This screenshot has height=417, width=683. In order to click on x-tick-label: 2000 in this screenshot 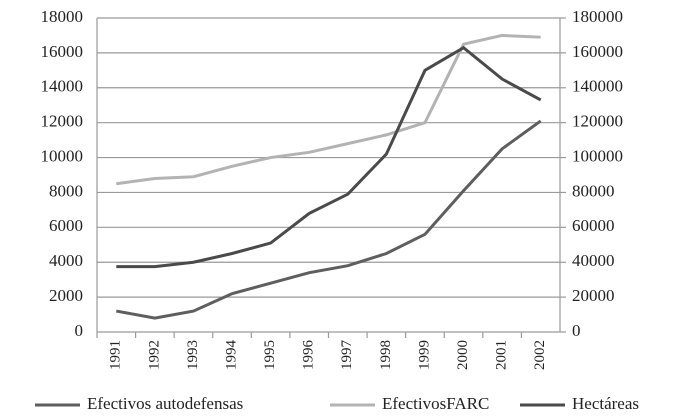, I will do `click(463, 355)`.